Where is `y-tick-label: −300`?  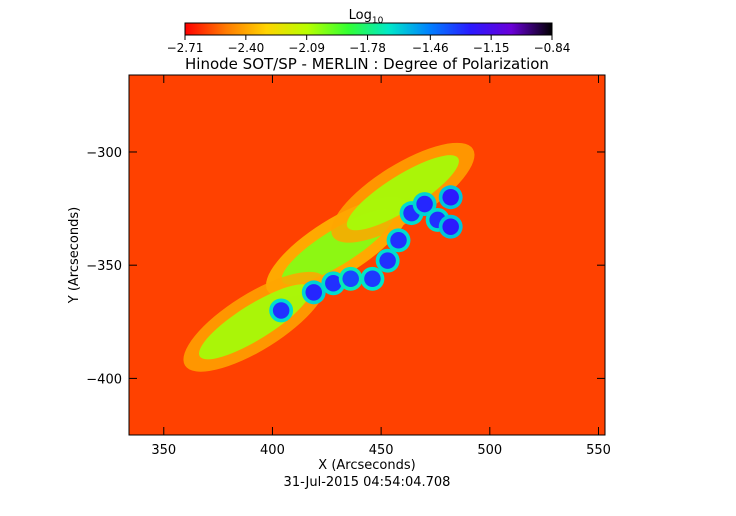
y-tick-label: −300 is located at coordinates (104, 153).